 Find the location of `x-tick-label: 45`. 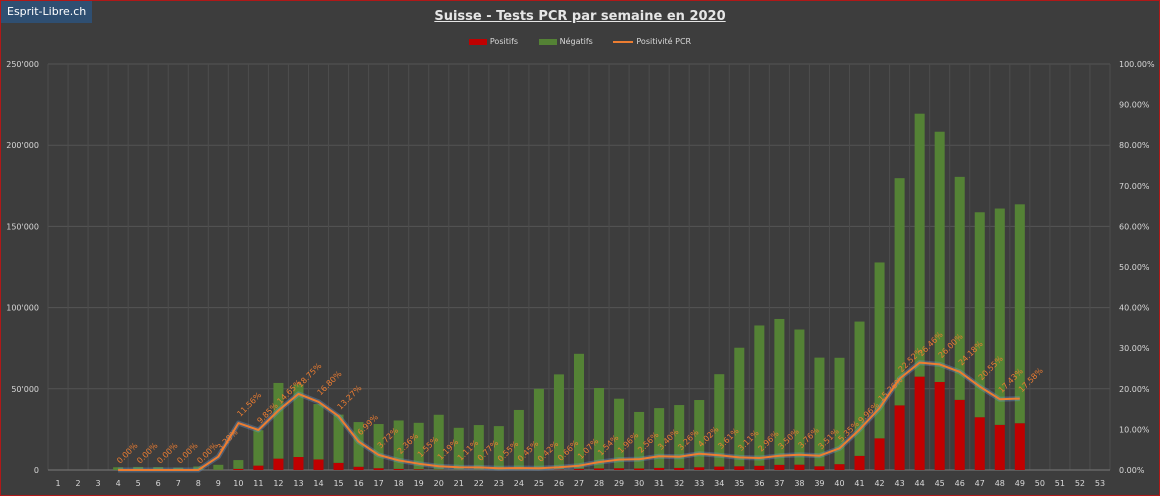

x-tick-label: 45 is located at coordinates (940, 483).